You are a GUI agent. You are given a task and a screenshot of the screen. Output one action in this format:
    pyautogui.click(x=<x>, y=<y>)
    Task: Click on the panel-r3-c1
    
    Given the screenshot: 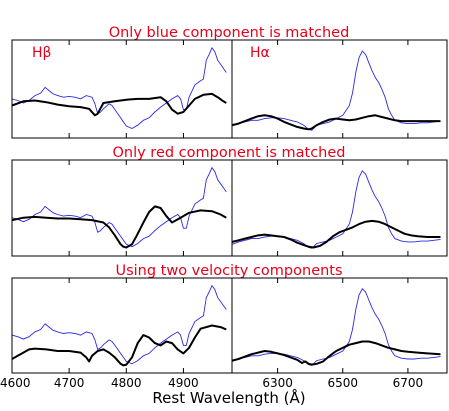 What is the action you would take?
    pyautogui.click(x=122, y=325)
    